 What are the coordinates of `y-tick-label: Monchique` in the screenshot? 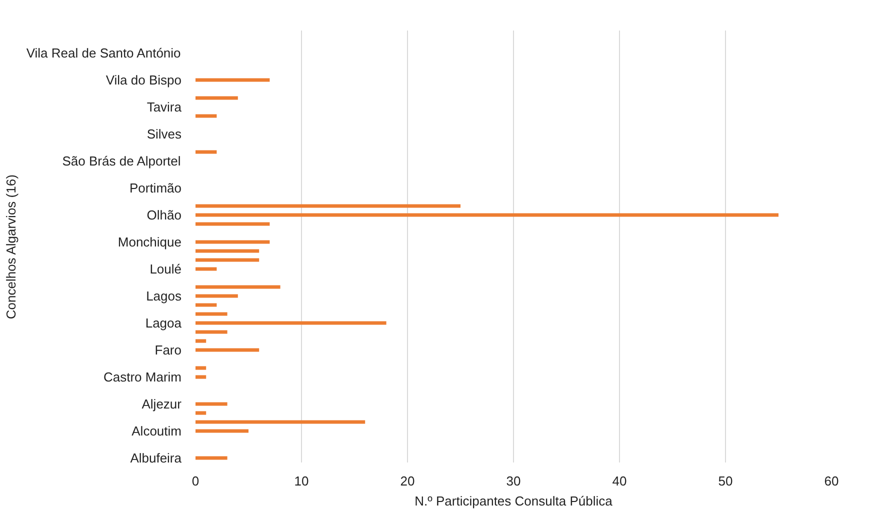 It's located at (150, 242).